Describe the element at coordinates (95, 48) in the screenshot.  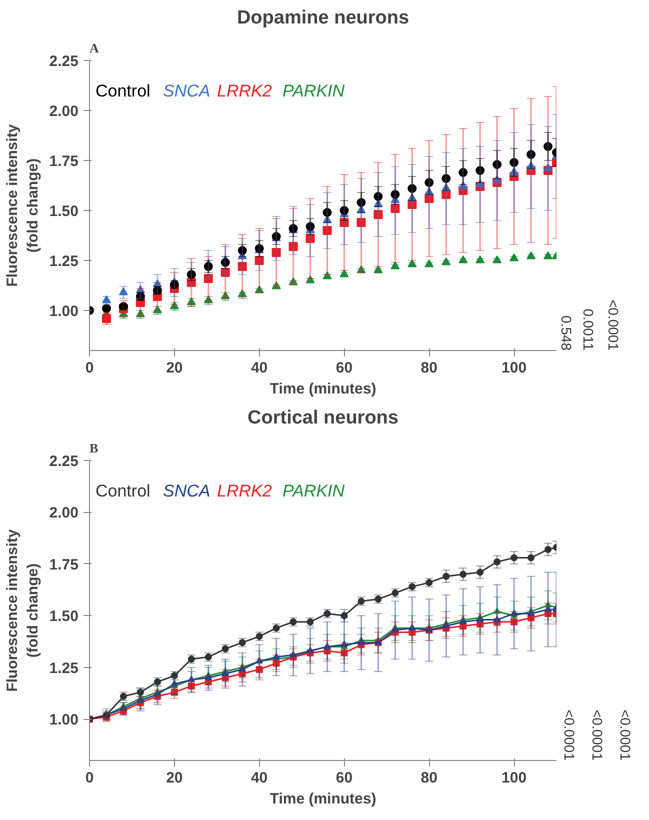
I see `text: A` at that location.